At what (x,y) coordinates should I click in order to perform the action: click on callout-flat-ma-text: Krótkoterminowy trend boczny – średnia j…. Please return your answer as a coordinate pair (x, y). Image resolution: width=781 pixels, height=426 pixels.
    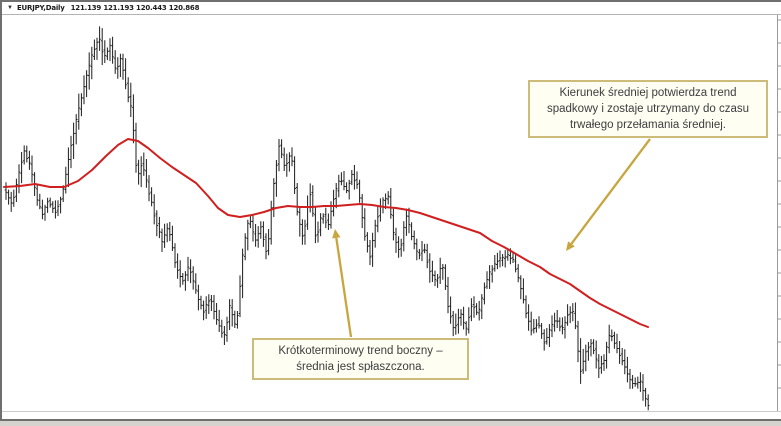
    Looking at the image, I should click on (360, 358).